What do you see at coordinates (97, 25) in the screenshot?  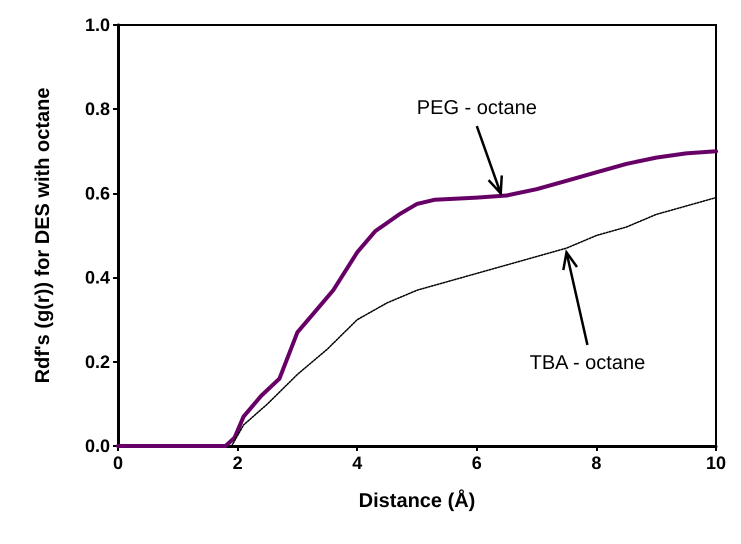 I see `y-tick-label: 1.0` at bounding box center [97, 25].